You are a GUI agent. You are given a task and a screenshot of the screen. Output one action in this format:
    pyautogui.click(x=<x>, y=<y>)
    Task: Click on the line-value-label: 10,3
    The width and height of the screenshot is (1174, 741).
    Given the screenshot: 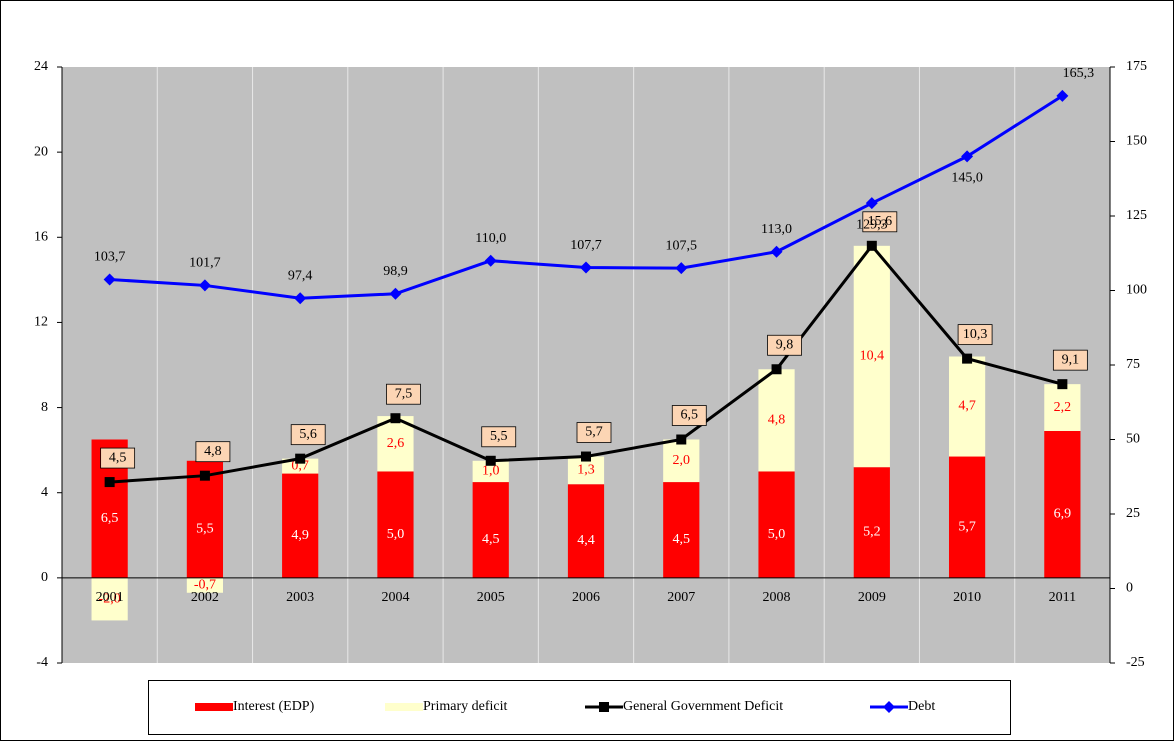 What is the action you would take?
    pyautogui.click(x=975, y=334)
    